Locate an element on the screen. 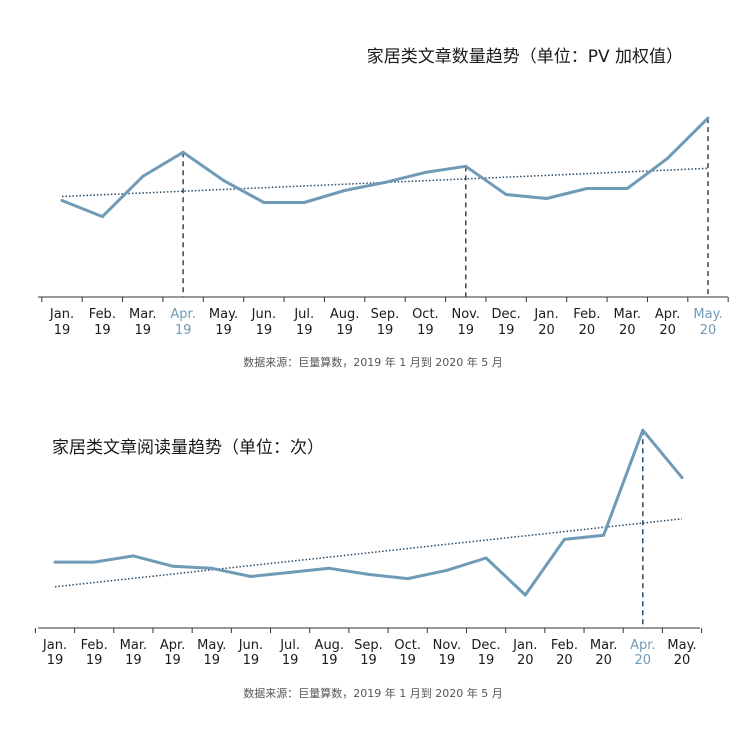 This screenshot has width=747, height=736. x-tick-label: Sep. is located at coordinates (385, 314).